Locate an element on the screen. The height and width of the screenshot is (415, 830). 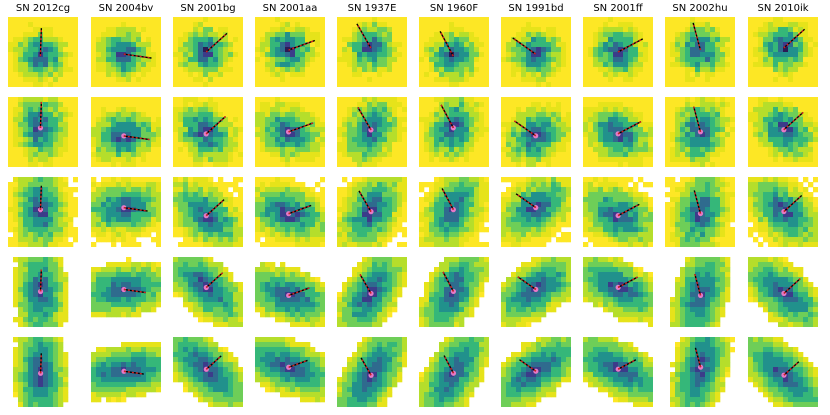
column-title: SN 1991bd is located at coordinates (536, 8).